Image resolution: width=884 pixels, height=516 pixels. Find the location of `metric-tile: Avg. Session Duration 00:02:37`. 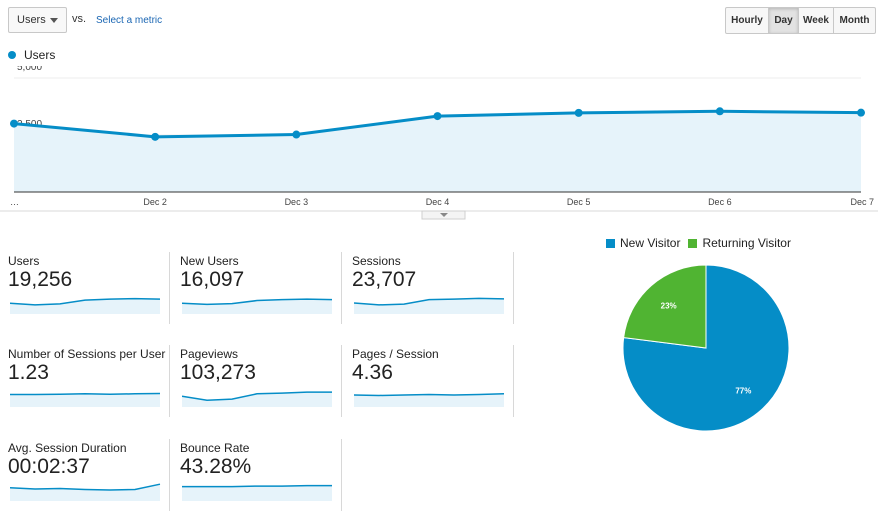

metric-tile: Avg. Session Duration 00:02:37 is located at coordinates (89, 477).